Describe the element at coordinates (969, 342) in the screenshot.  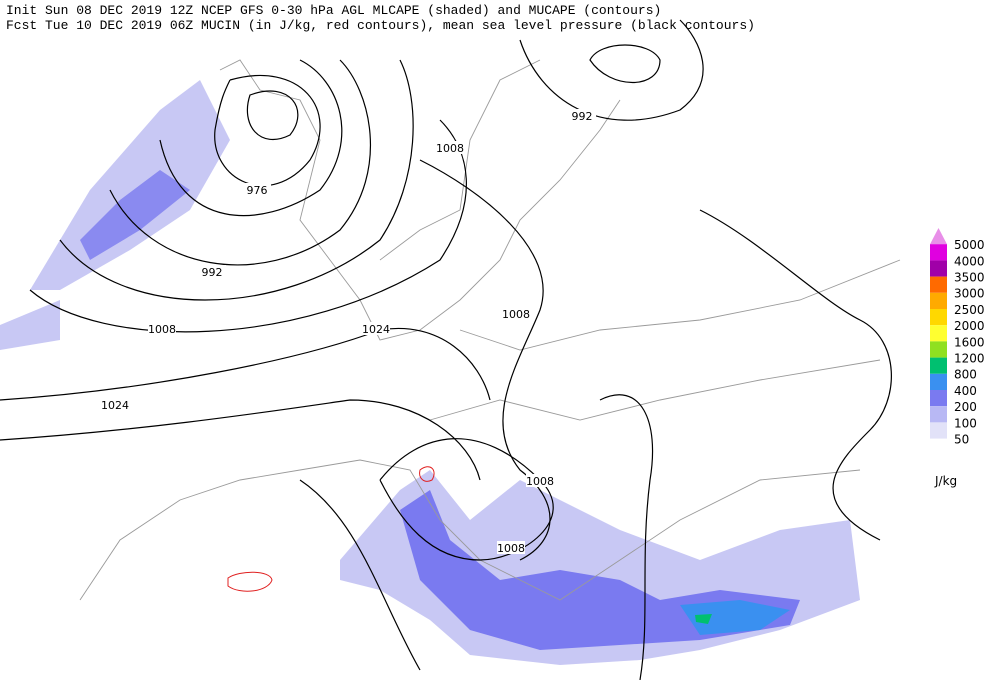
I see `colorbar-label: 1600` at that location.